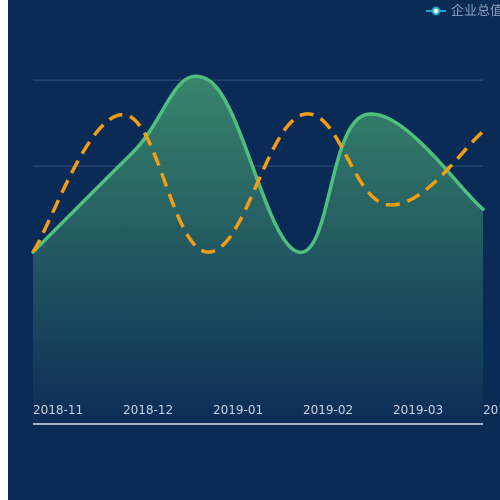 This screenshot has height=500, width=500. What do you see at coordinates (491, 410) in the screenshot?
I see `x-tick-label: 2019-04` at bounding box center [491, 410].